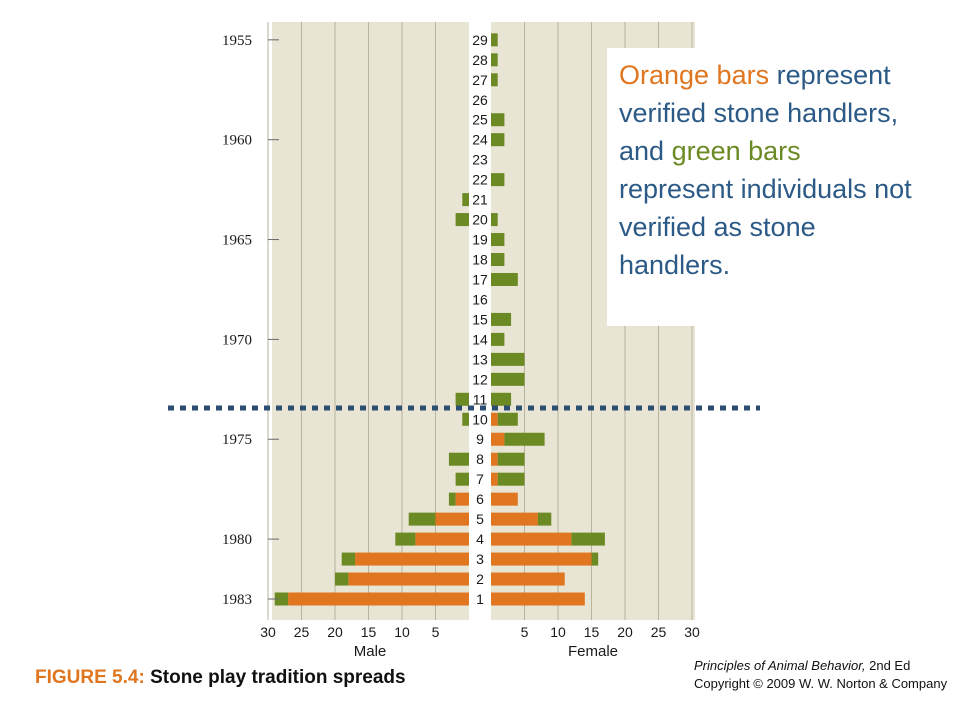  What do you see at coordinates (480, 240) in the screenshot?
I see `row-label-19: 19` at bounding box center [480, 240].